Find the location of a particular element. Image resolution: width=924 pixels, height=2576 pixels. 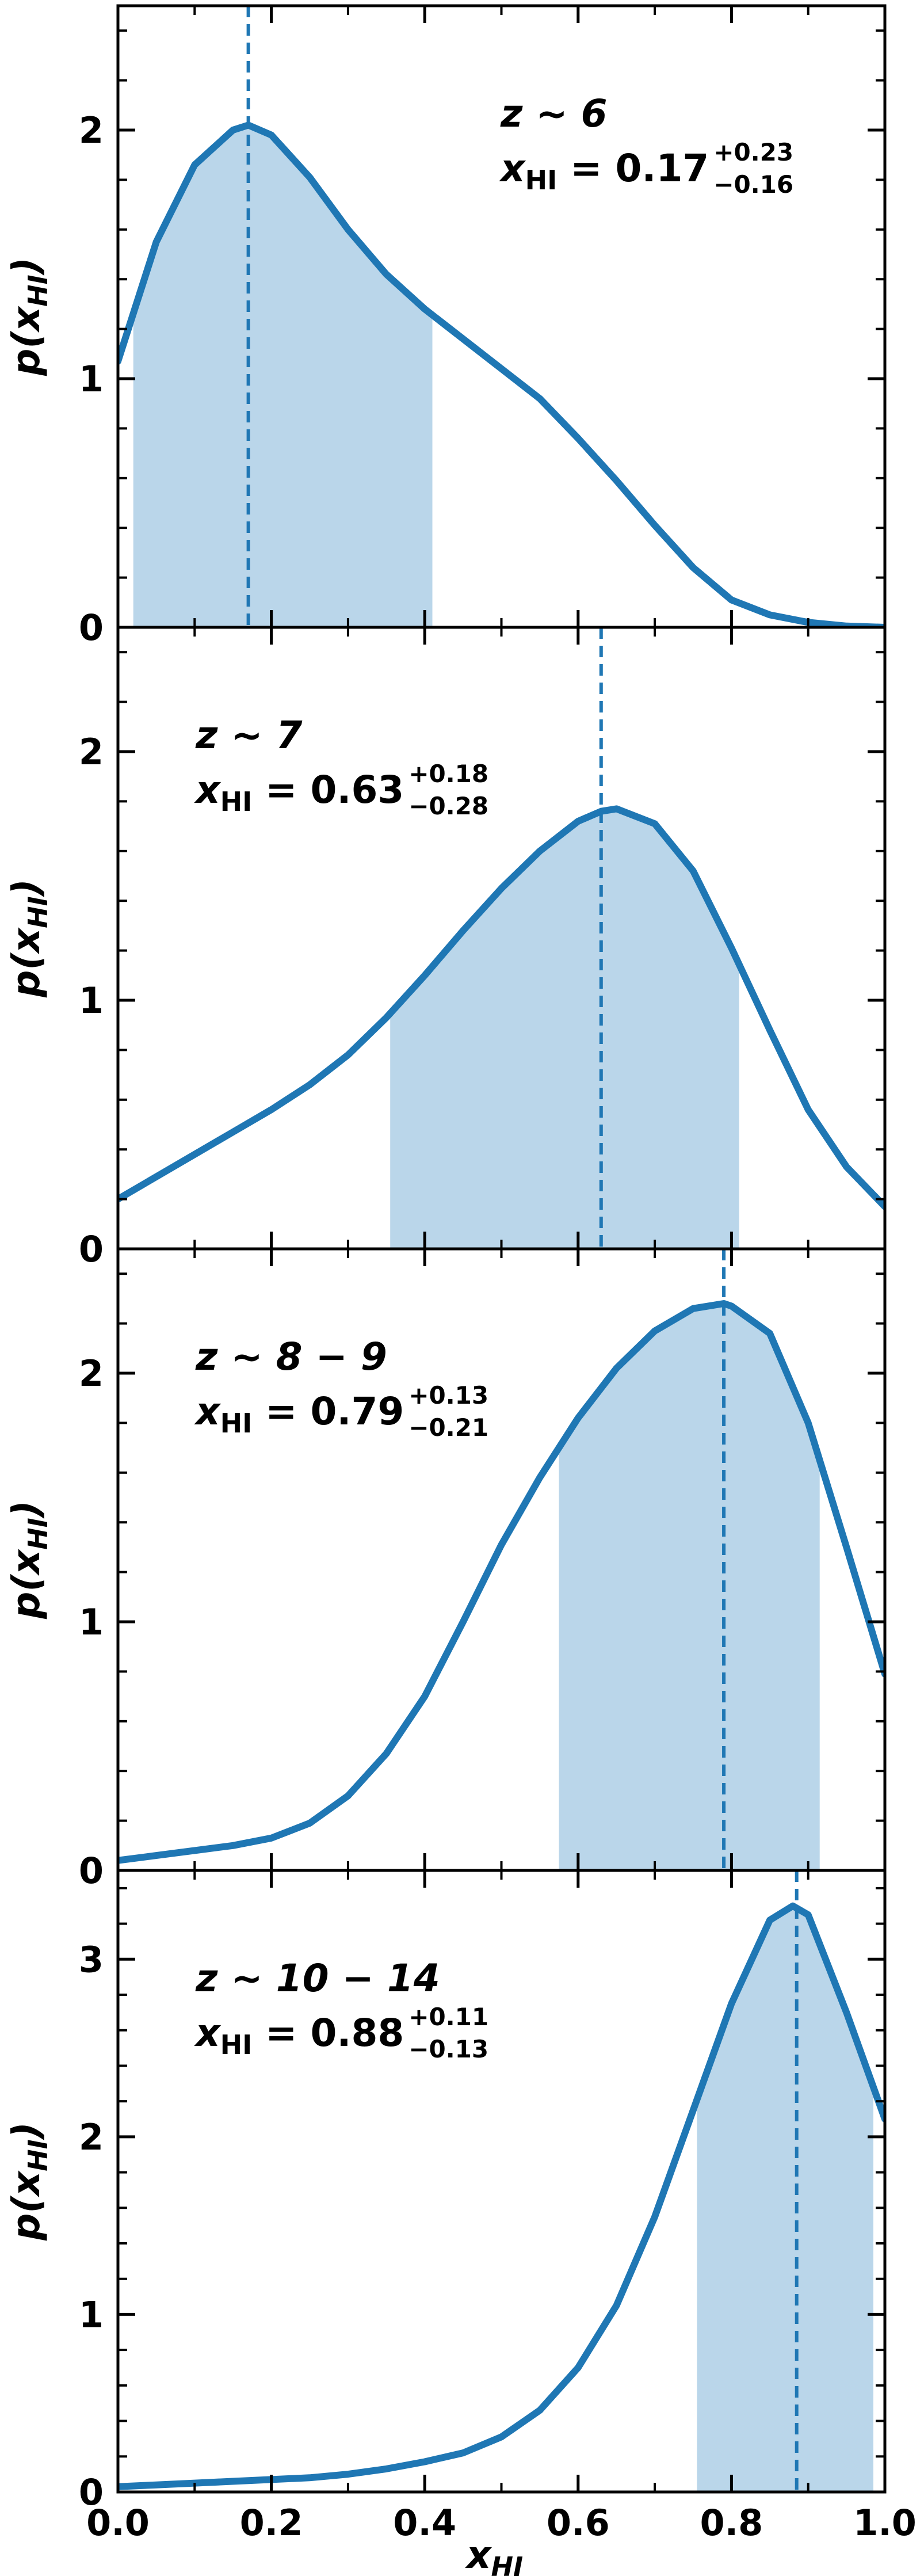

xhi-estimate: xHI = 0.79 is located at coordinates (299, 1414).